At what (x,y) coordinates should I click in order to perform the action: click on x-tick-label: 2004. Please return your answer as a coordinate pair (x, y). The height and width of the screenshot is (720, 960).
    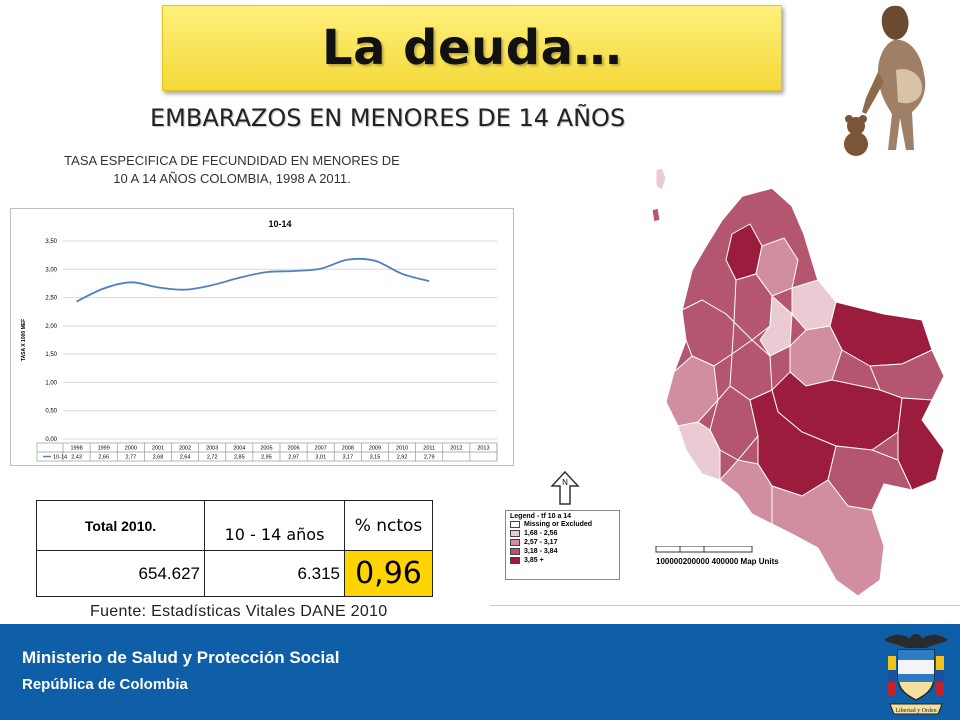
    Looking at the image, I should click on (239, 449).